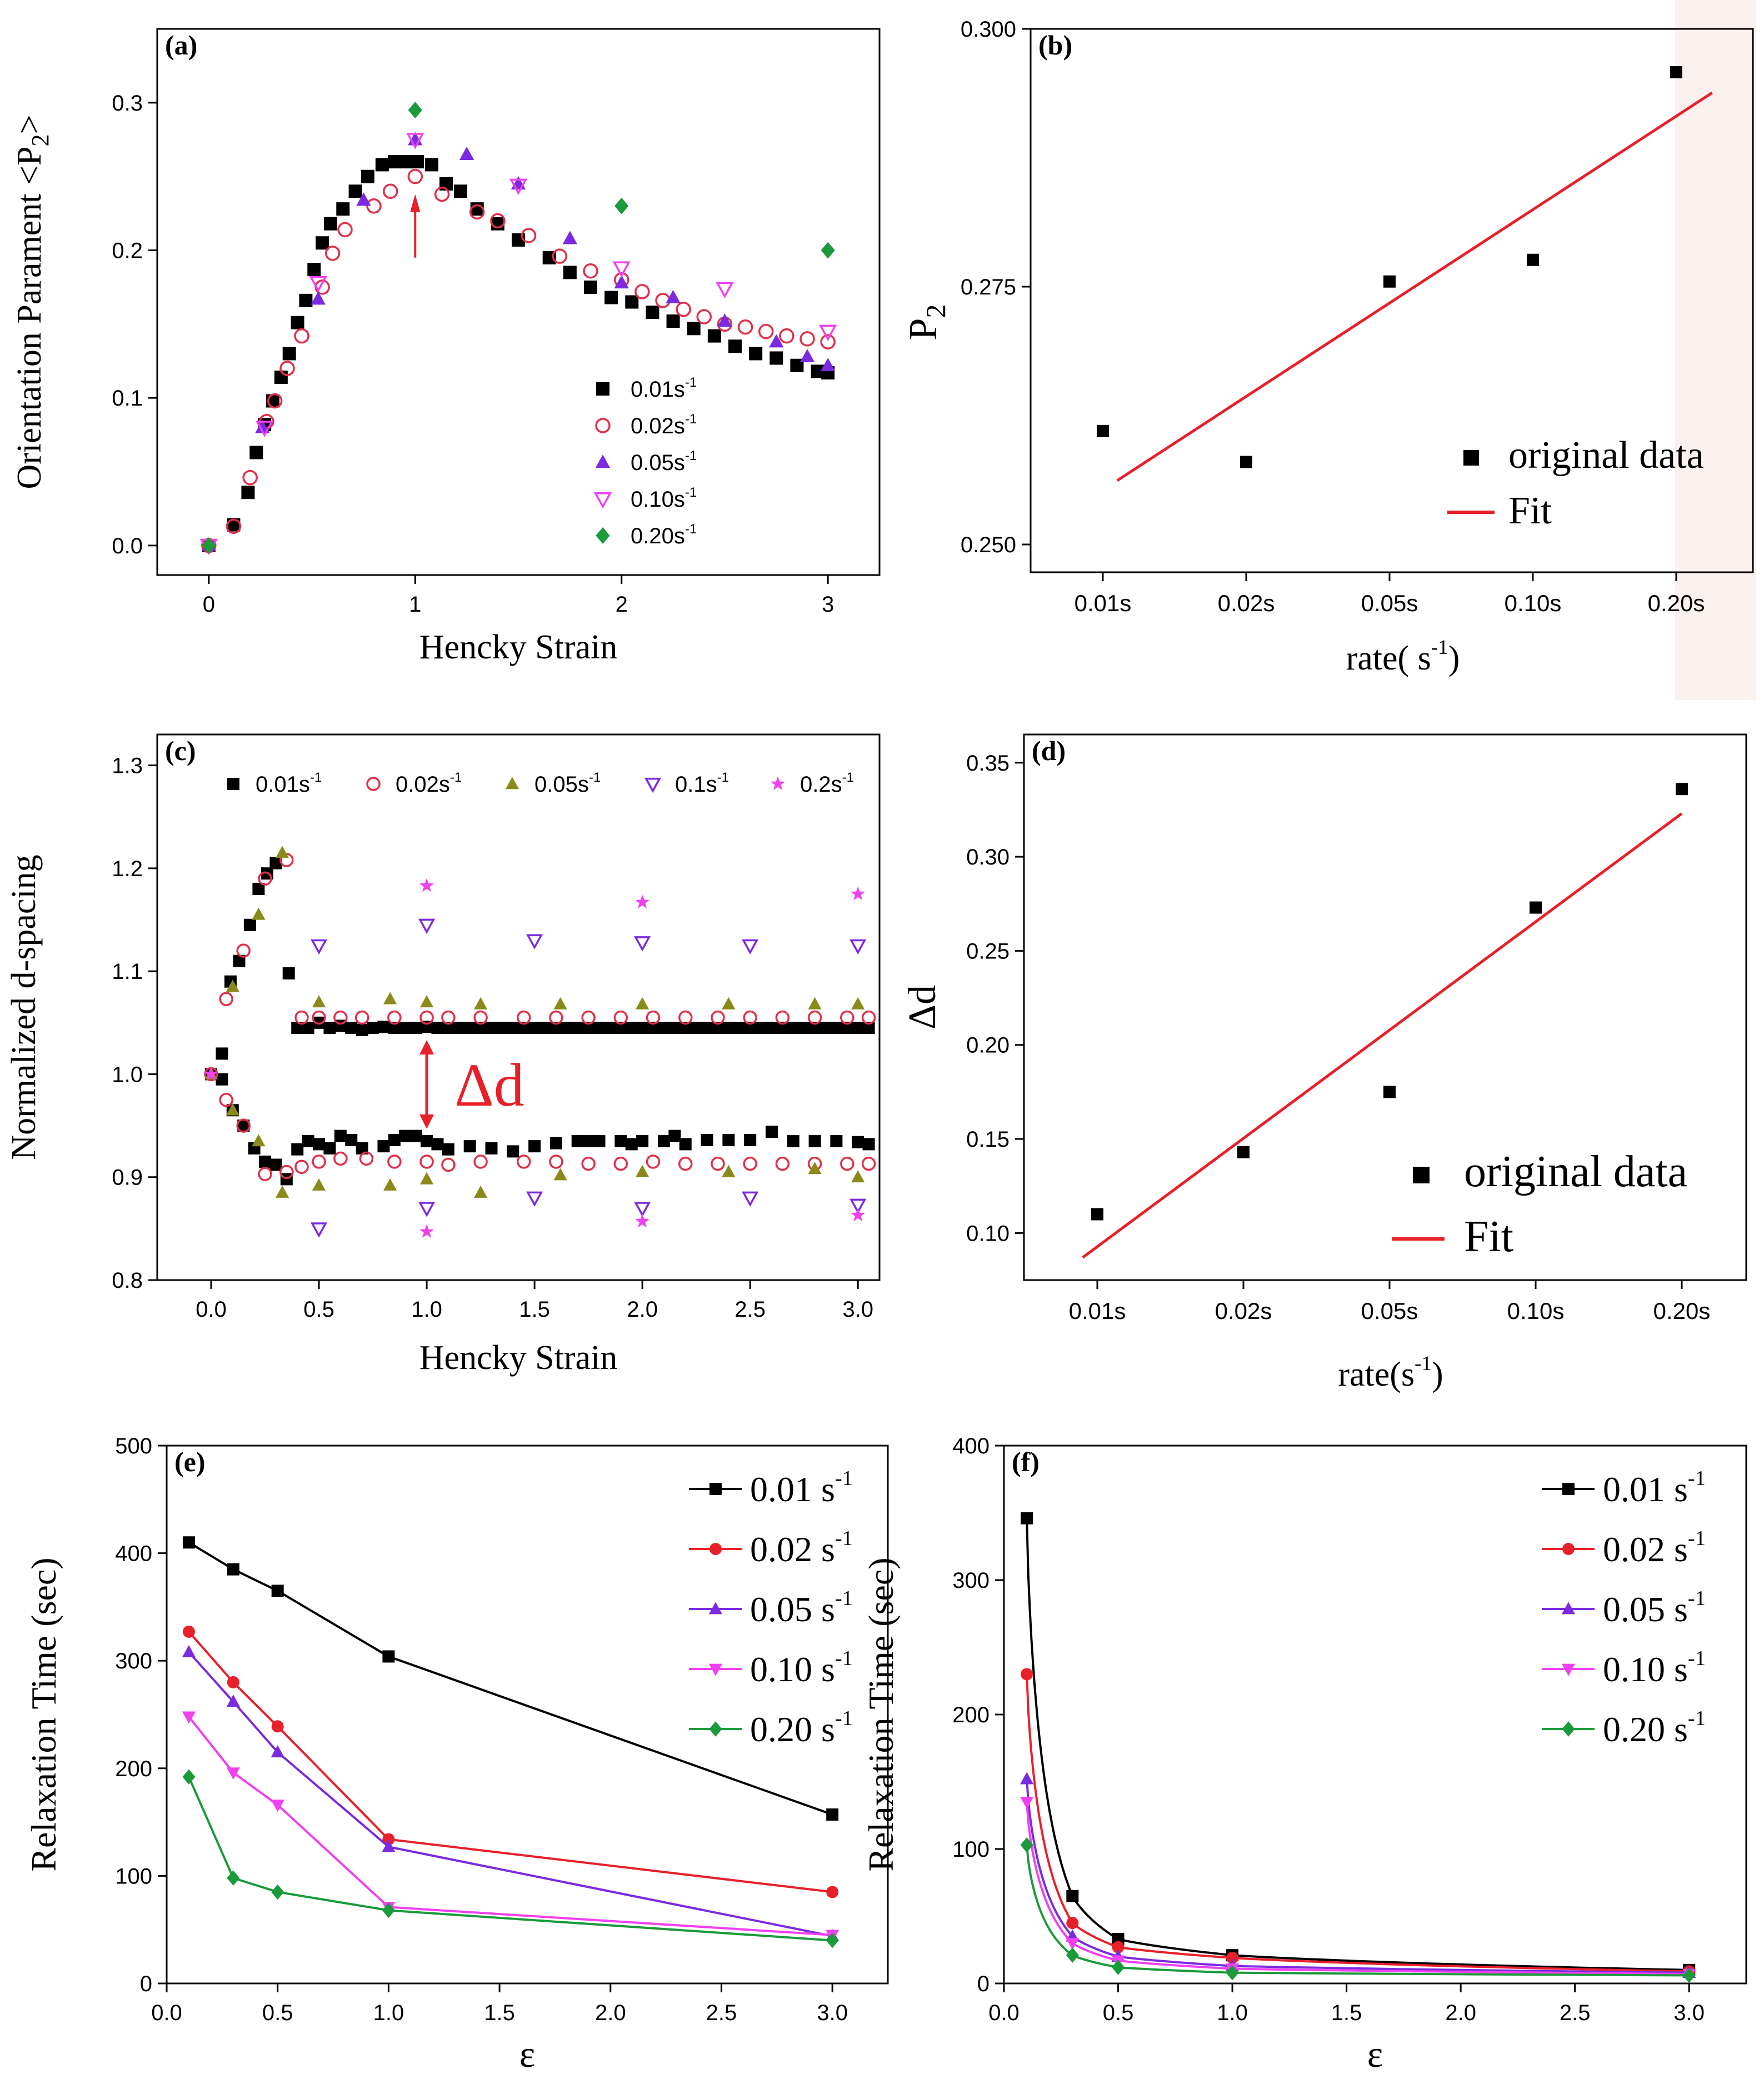 This screenshot has width=1764, height=2094. I want to click on x-tick-label: 0.20s, so click(1676, 603).